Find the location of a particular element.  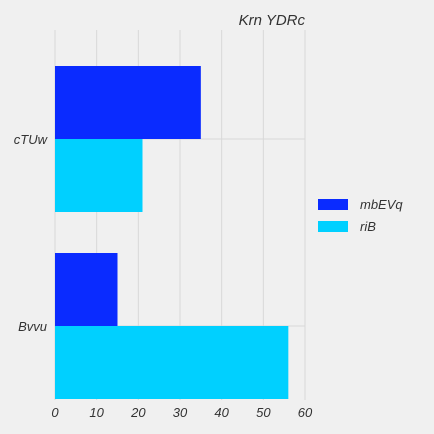

bar-mbEVq-Bvvu is located at coordinates (86, 289).